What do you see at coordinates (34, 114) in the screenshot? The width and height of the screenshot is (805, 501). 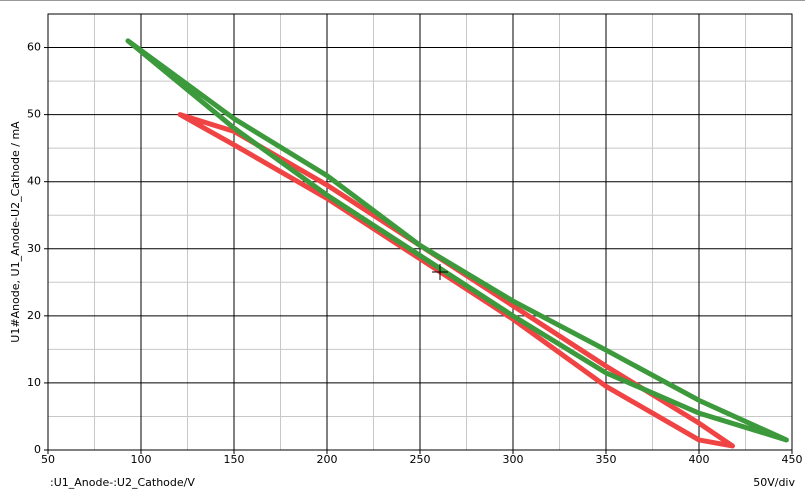 I see `y-tick-label: 50` at bounding box center [34, 114].